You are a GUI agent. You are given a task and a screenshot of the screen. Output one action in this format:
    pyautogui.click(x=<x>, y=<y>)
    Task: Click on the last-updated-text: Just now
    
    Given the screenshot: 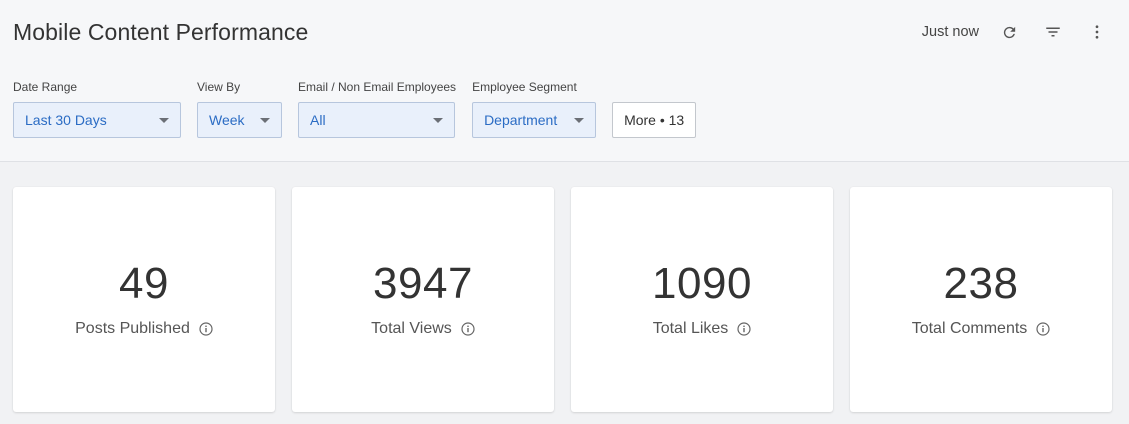 What is the action you would take?
    pyautogui.click(x=950, y=32)
    